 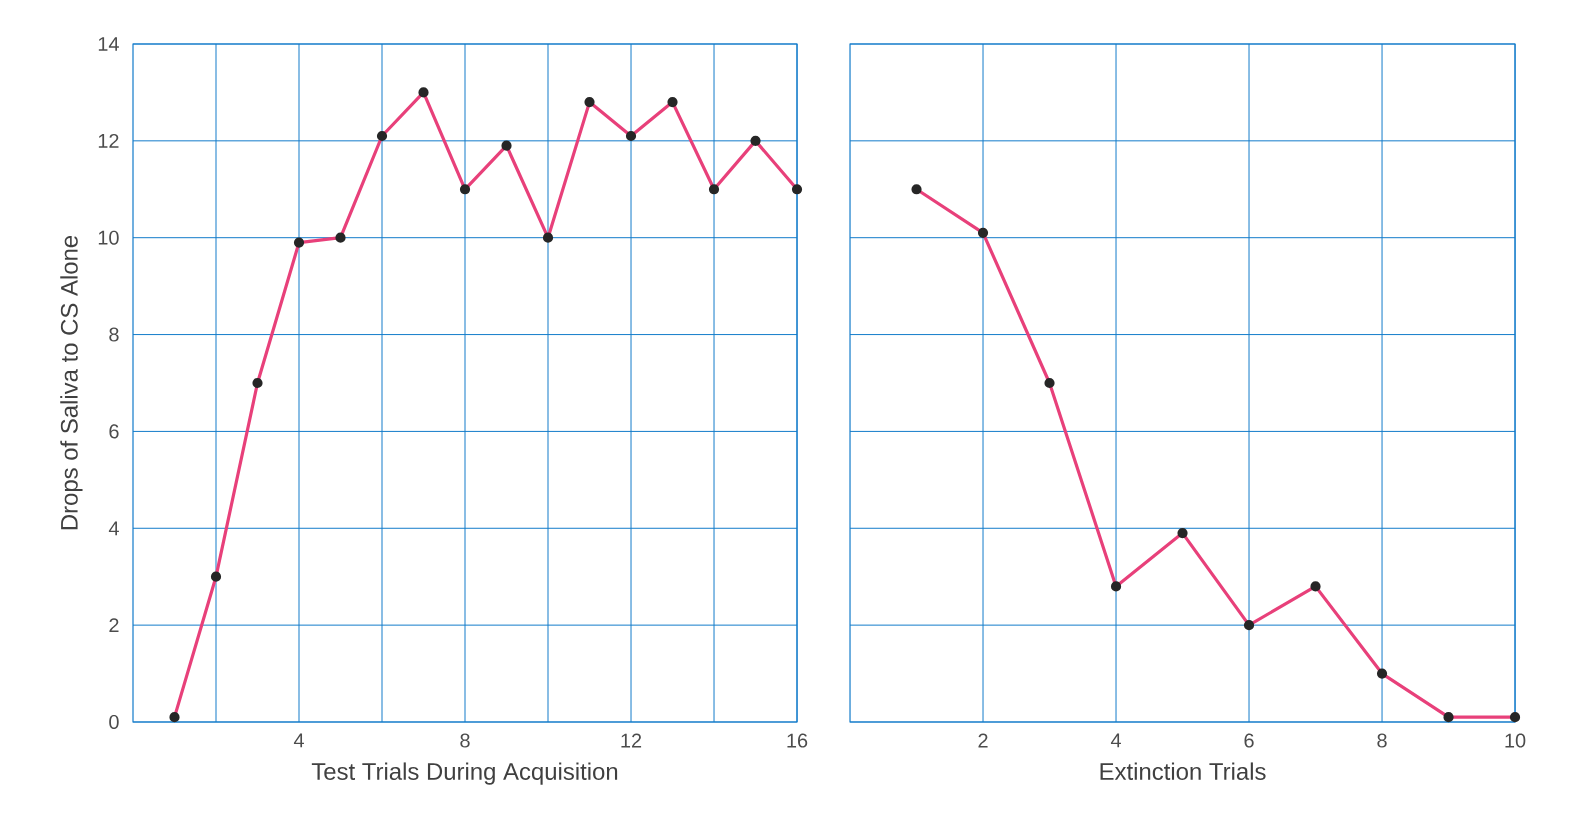 I want to click on y-tick-label: 6, so click(x=114, y=431).